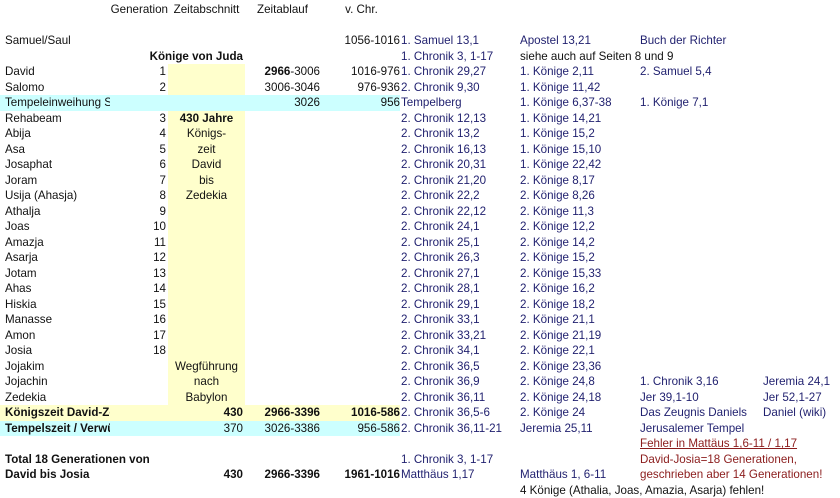  What do you see at coordinates (557, 242) in the screenshot?
I see `reference-link: 2. Könige 14,2` at bounding box center [557, 242].